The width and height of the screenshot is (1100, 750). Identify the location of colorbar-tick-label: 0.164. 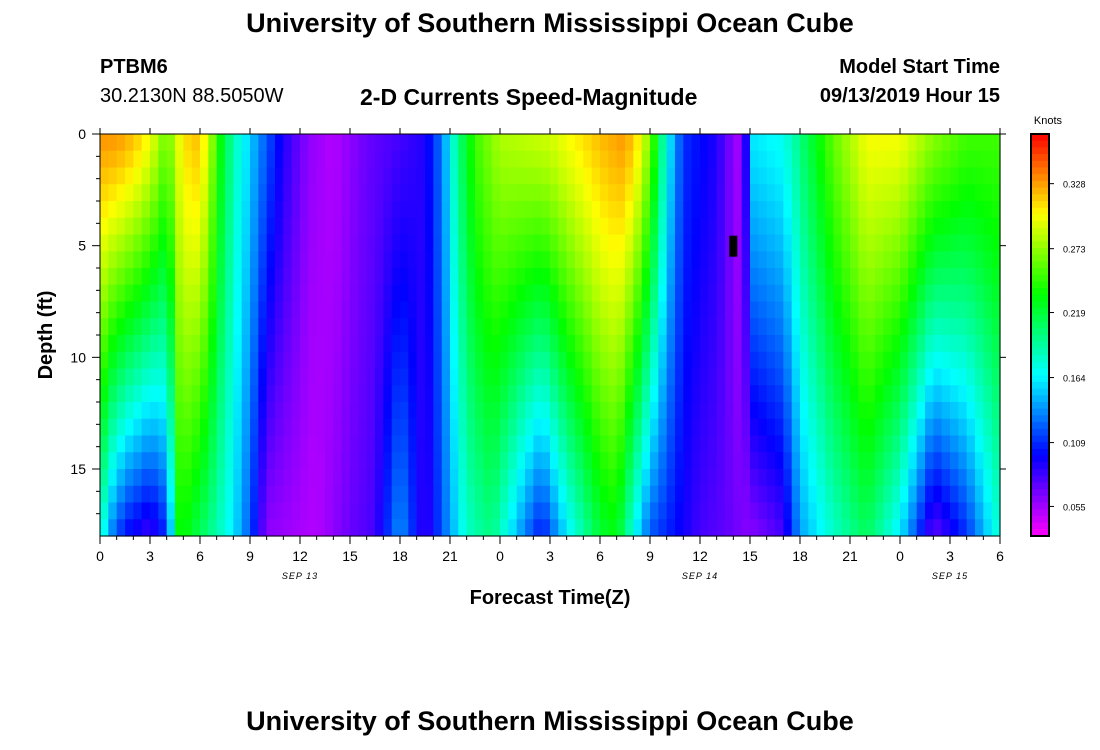
(1074, 379).